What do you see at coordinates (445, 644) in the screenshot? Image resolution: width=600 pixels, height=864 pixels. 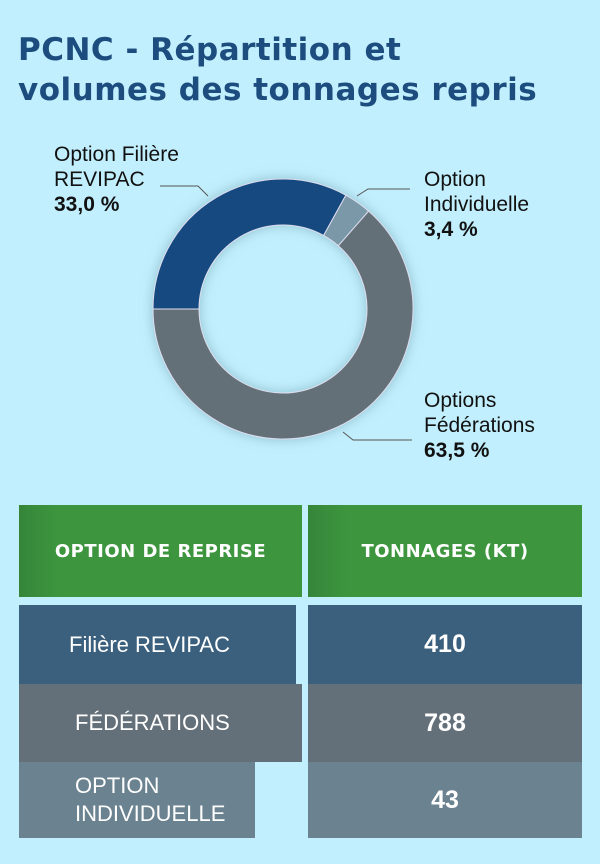 I see `row-tonnage: 410` at bounding box center [445, 644].